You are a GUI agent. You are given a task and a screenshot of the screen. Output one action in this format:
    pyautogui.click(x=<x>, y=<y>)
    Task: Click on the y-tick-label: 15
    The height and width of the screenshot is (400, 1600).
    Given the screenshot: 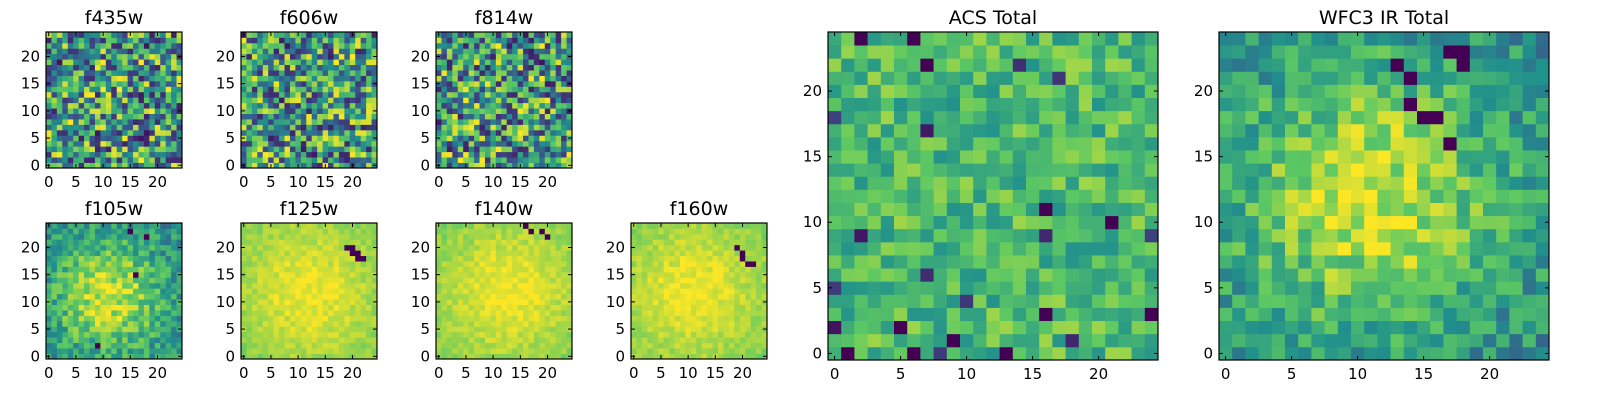 What is the action you would take?
    pyautogui.click(x=615, y=275)
    